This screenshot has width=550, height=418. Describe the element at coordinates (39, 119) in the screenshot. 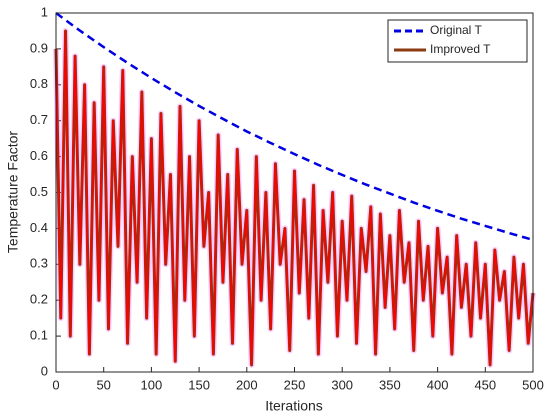

I see `y-tick-label: 0.7` at that location.